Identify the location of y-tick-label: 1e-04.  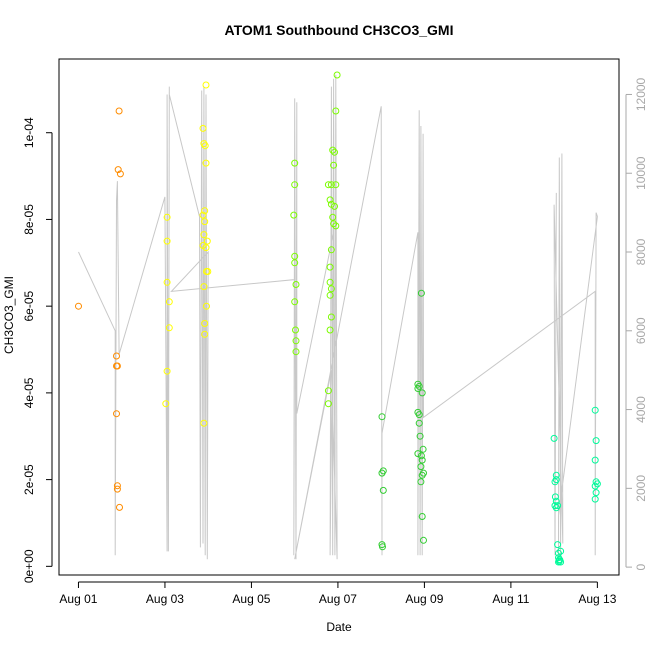
(29, 132).